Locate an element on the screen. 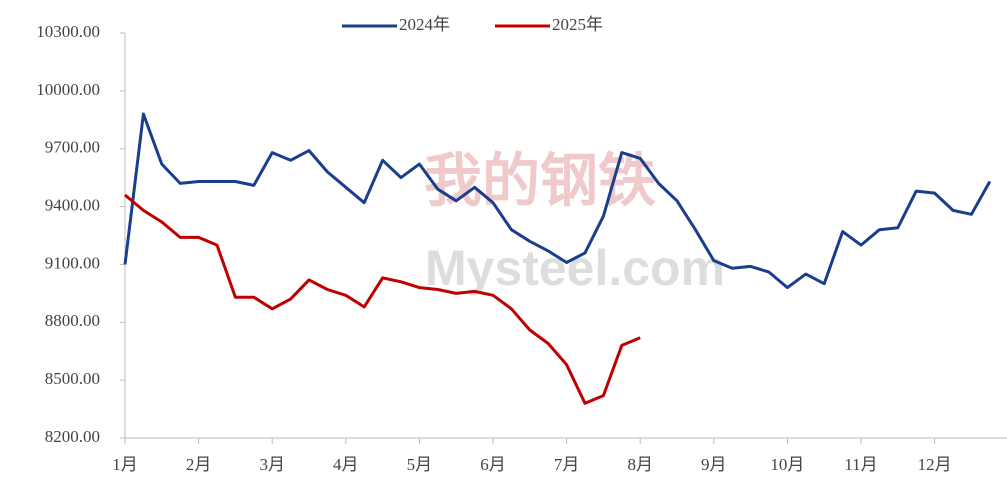 This screenshot has width=1007, height=481. x-tick-label: 11月 is located at coordinates (860, 464).